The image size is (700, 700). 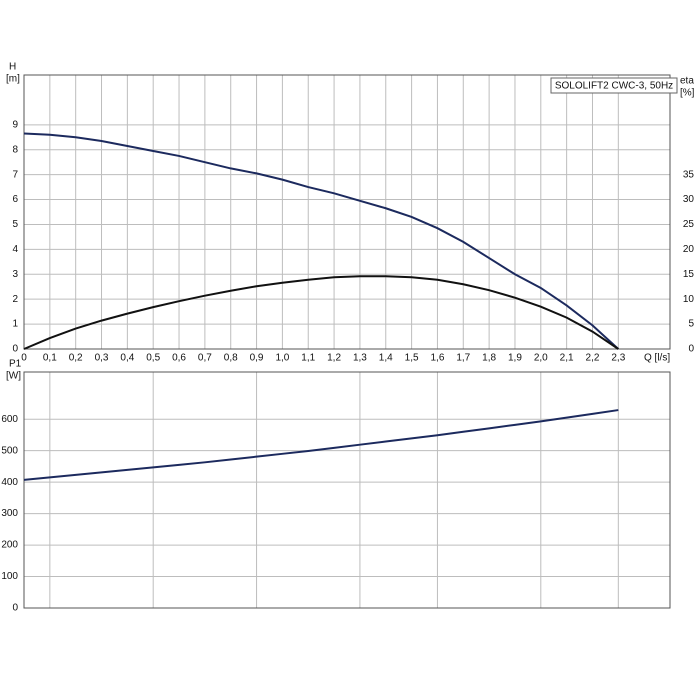 I want to click on y-tick-label: 8, so click(x=15, y=149).